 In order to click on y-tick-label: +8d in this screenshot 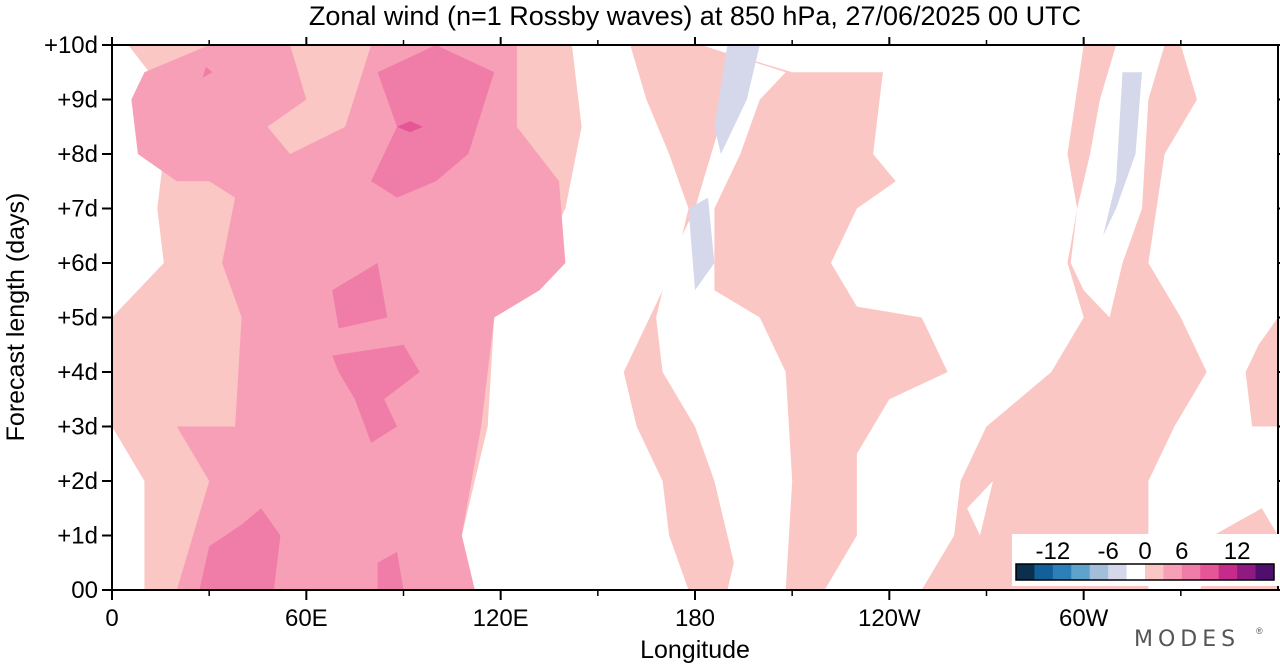, I will do `click(77, 154)`.